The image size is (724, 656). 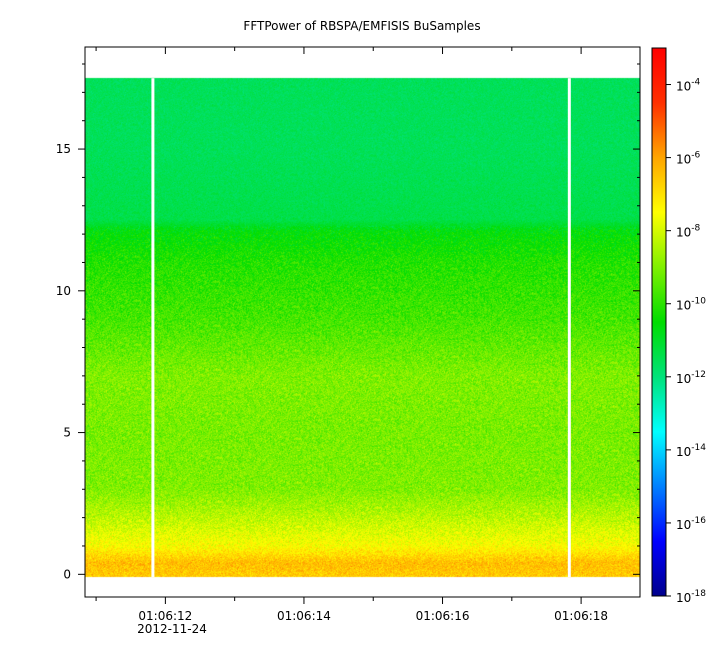 What do you see at coordinates (67, 433) in the screenshot?
I see `y-tick-label: 5` at bounding box center [67, 433].